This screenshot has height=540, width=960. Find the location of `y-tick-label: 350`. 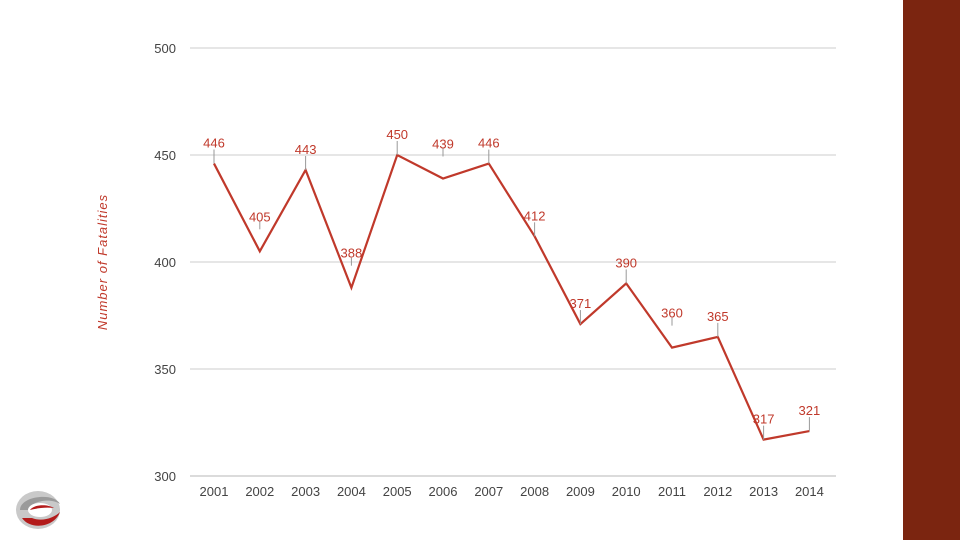

y-tick-label: 350 is located at coordinates (165, 369).